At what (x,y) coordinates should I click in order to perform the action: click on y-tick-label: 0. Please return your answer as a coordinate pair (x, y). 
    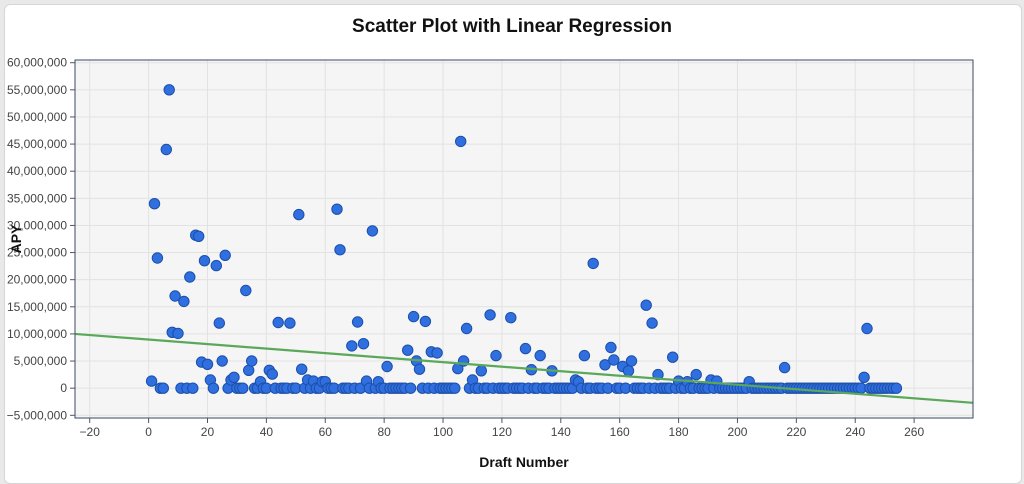
    Looking at the image, I should click on (63, 388).